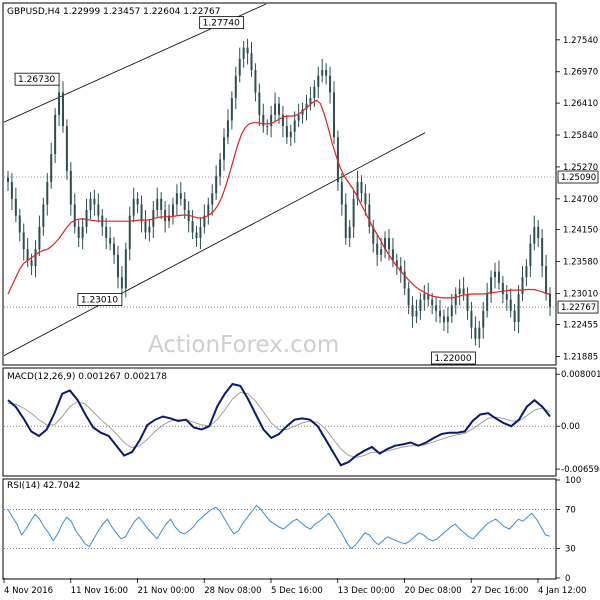 The height and width of the screenshot is (600, 600). Describe the element at coordinates (562, 591) in the screenshot. I see `x-tick-label: 4 Jan 12:00` at that location.